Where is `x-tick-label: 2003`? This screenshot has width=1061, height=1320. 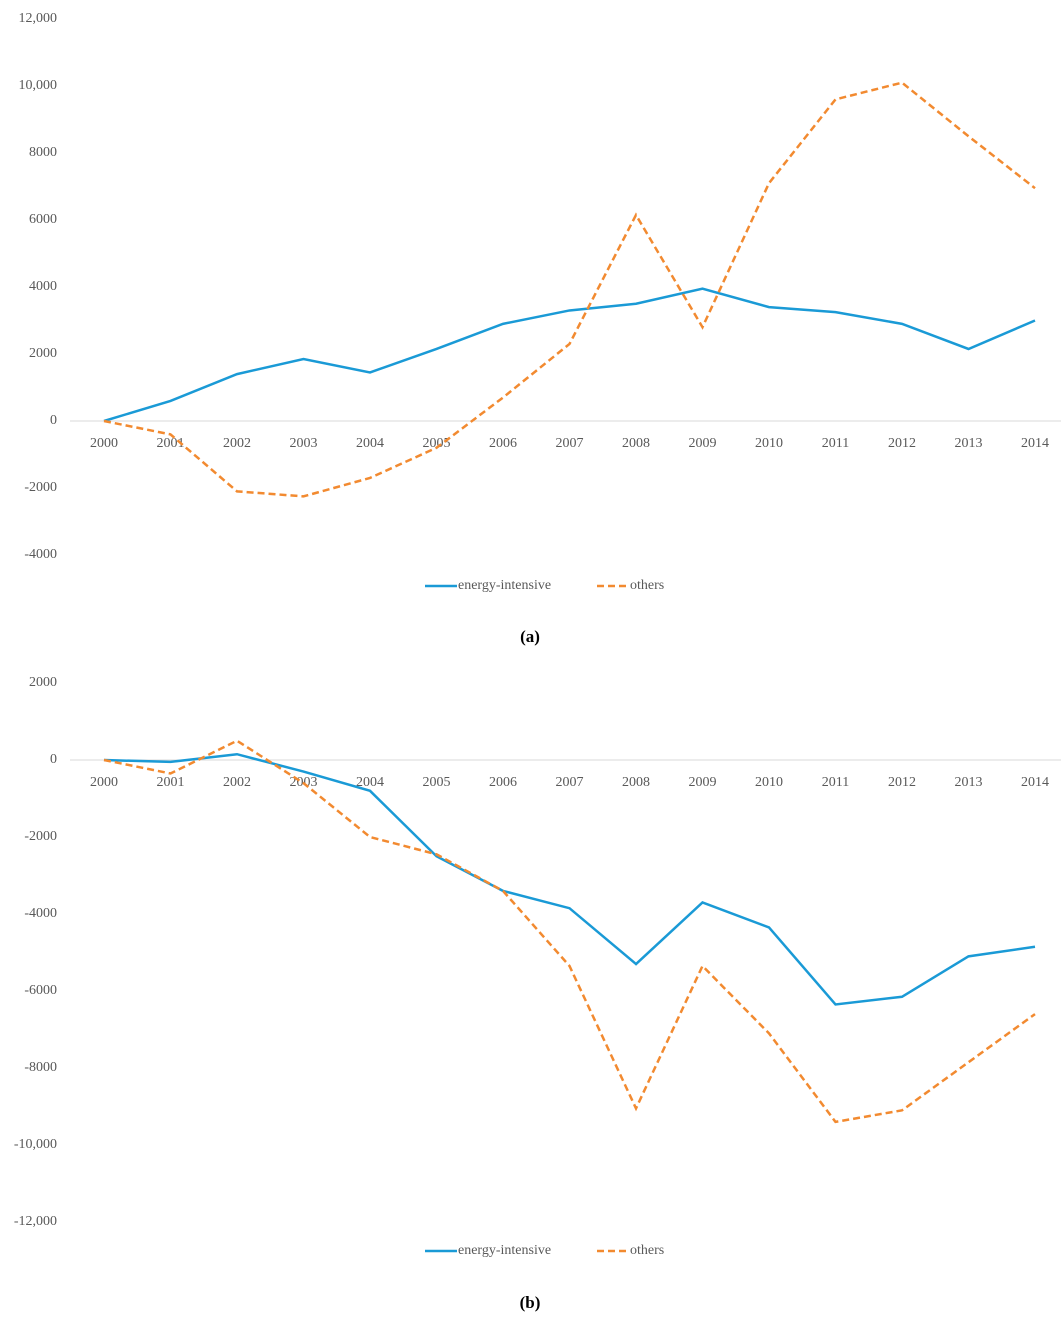 x-tick-label: 2003 is located at coordinates (304, 443).